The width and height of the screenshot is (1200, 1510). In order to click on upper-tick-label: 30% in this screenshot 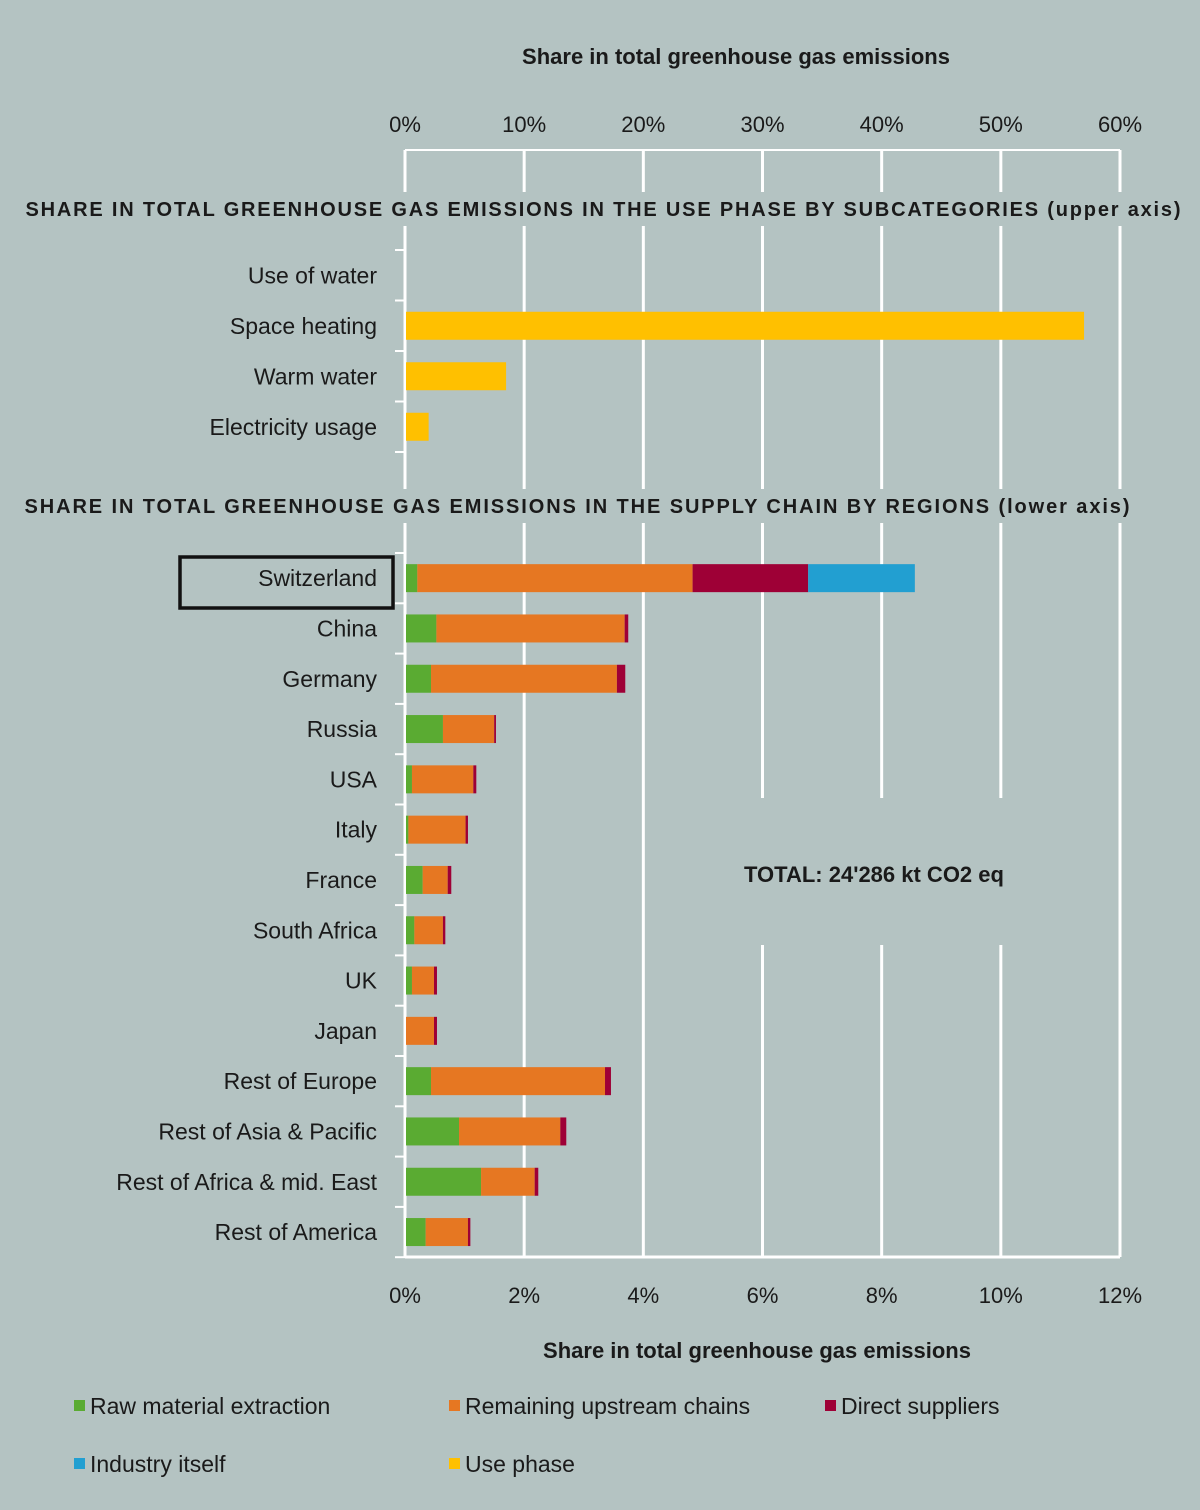, I will do `click(762, 124)`.